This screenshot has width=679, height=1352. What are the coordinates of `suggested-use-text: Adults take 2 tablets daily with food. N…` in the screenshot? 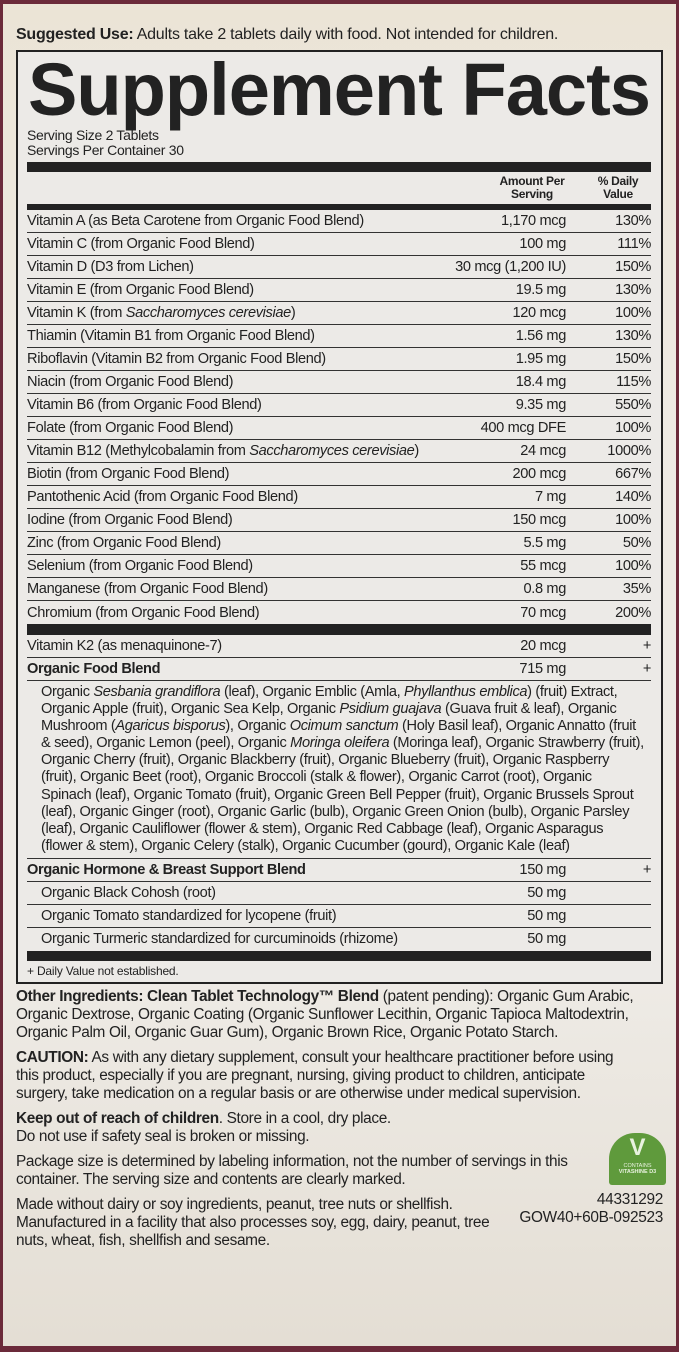 It's located at (346, 34).